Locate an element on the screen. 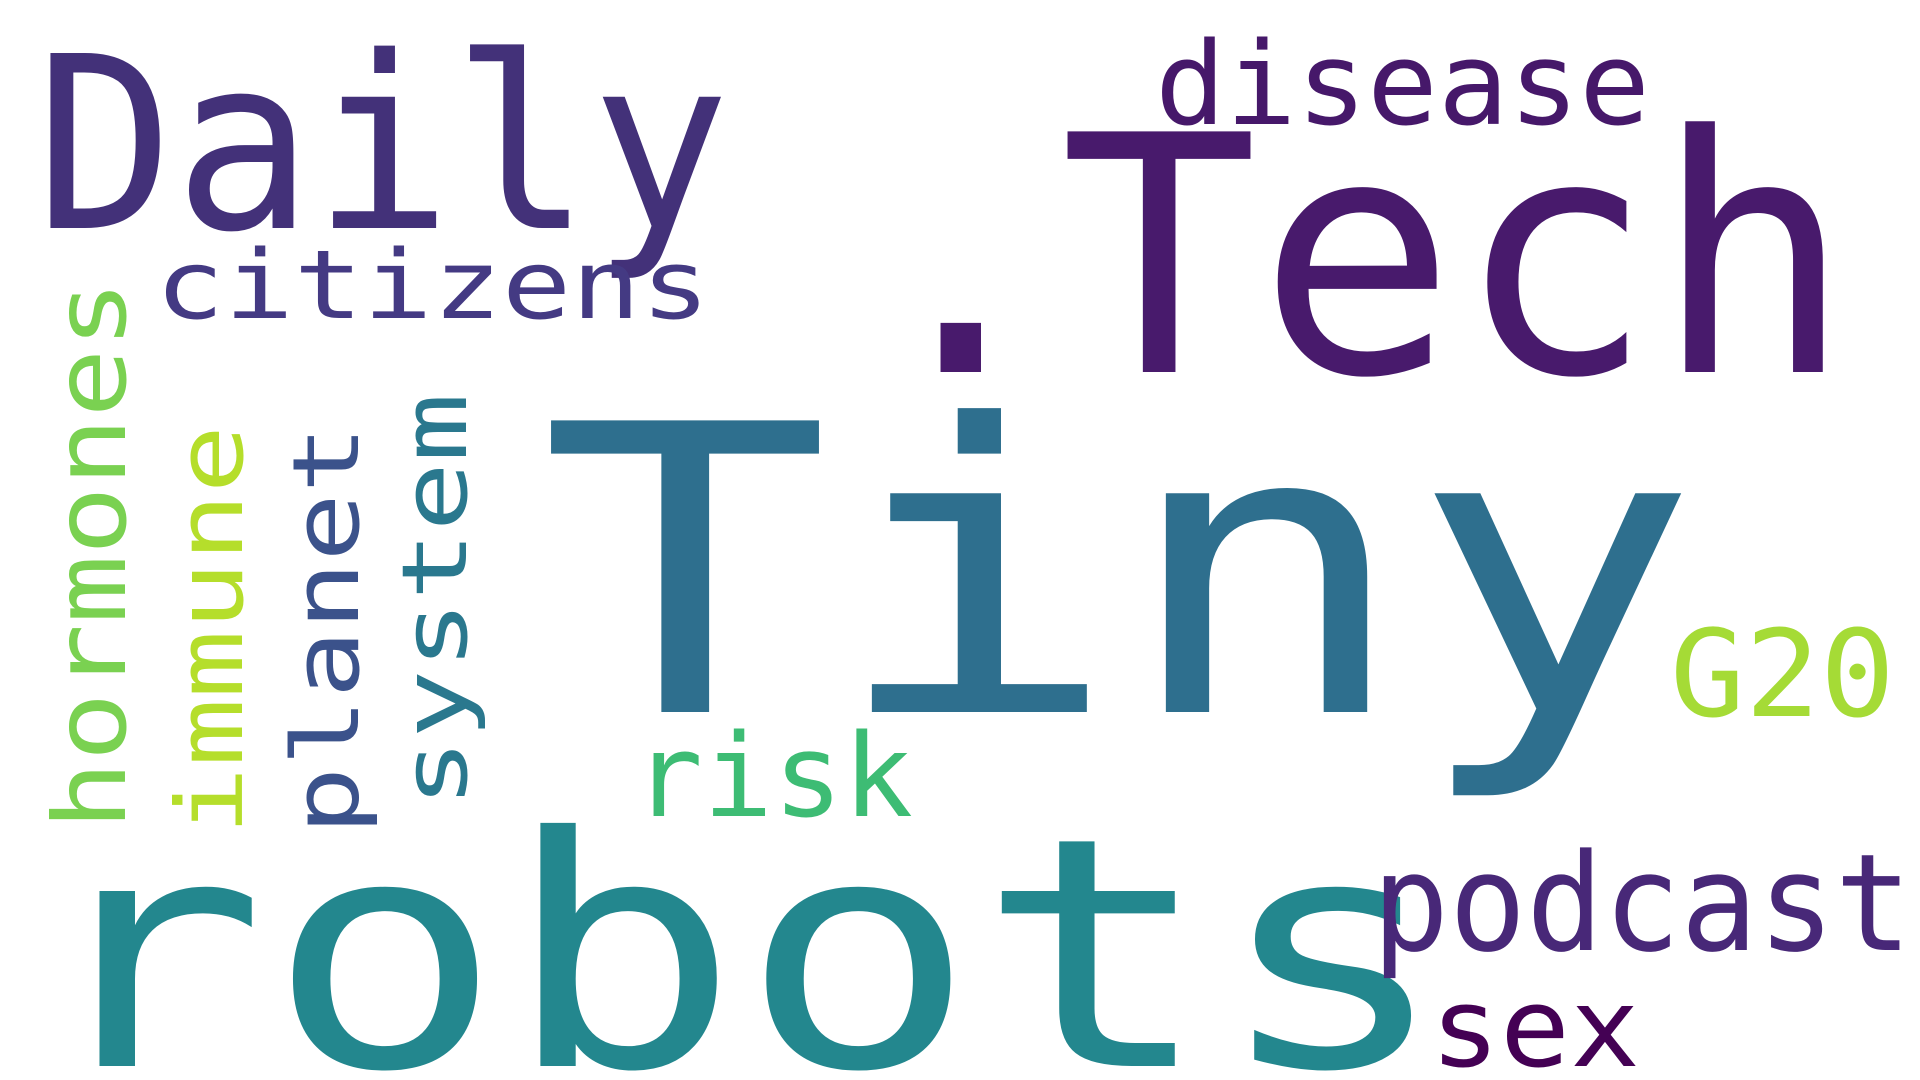 The image size is (1920, 1080). word-disease: disease is located at coordinates (1402, 85).